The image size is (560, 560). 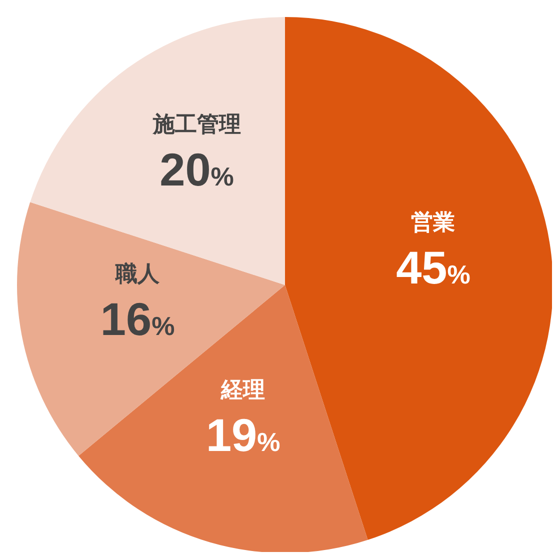 What do you see at coordinates (243, 391) in the screenshot?
I see `slice-label: 経理` at bounding box center [243, 391].